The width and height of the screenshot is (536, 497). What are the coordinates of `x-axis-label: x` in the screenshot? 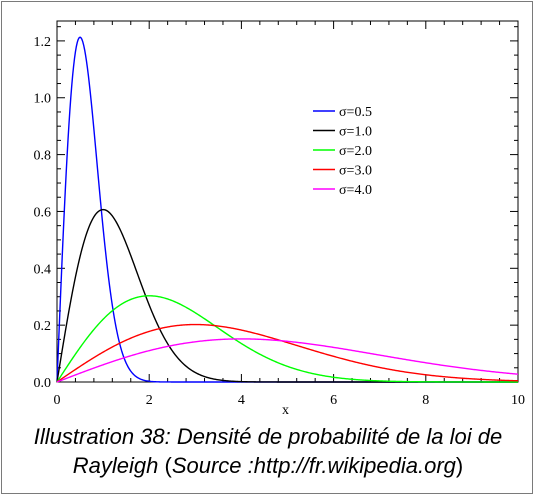 It's located at (285, 410).